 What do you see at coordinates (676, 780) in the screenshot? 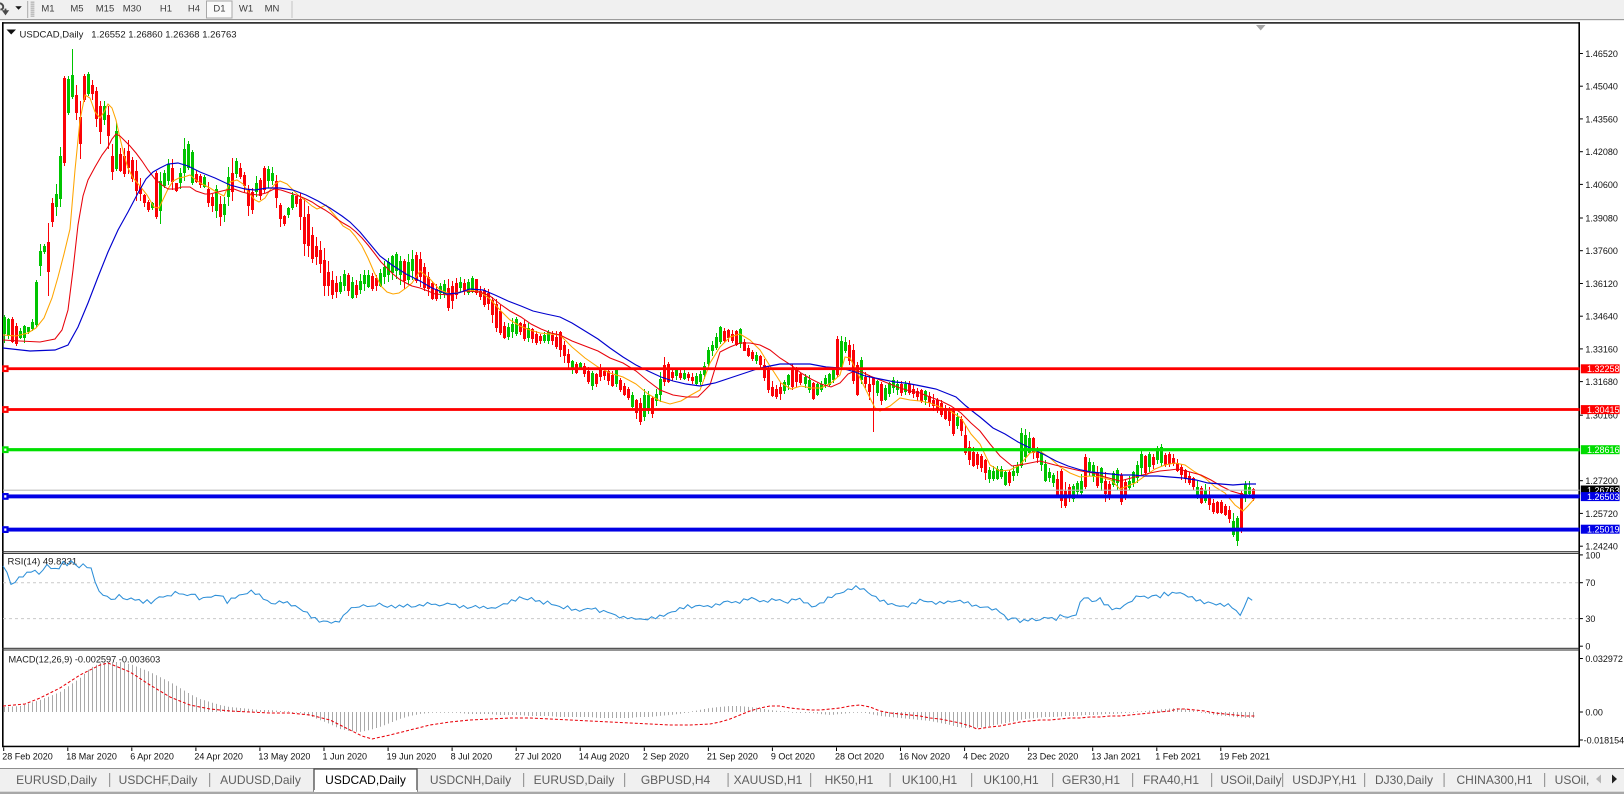
I see `svg-text: GBPUSD,H4` at bounding box center [676, 780].